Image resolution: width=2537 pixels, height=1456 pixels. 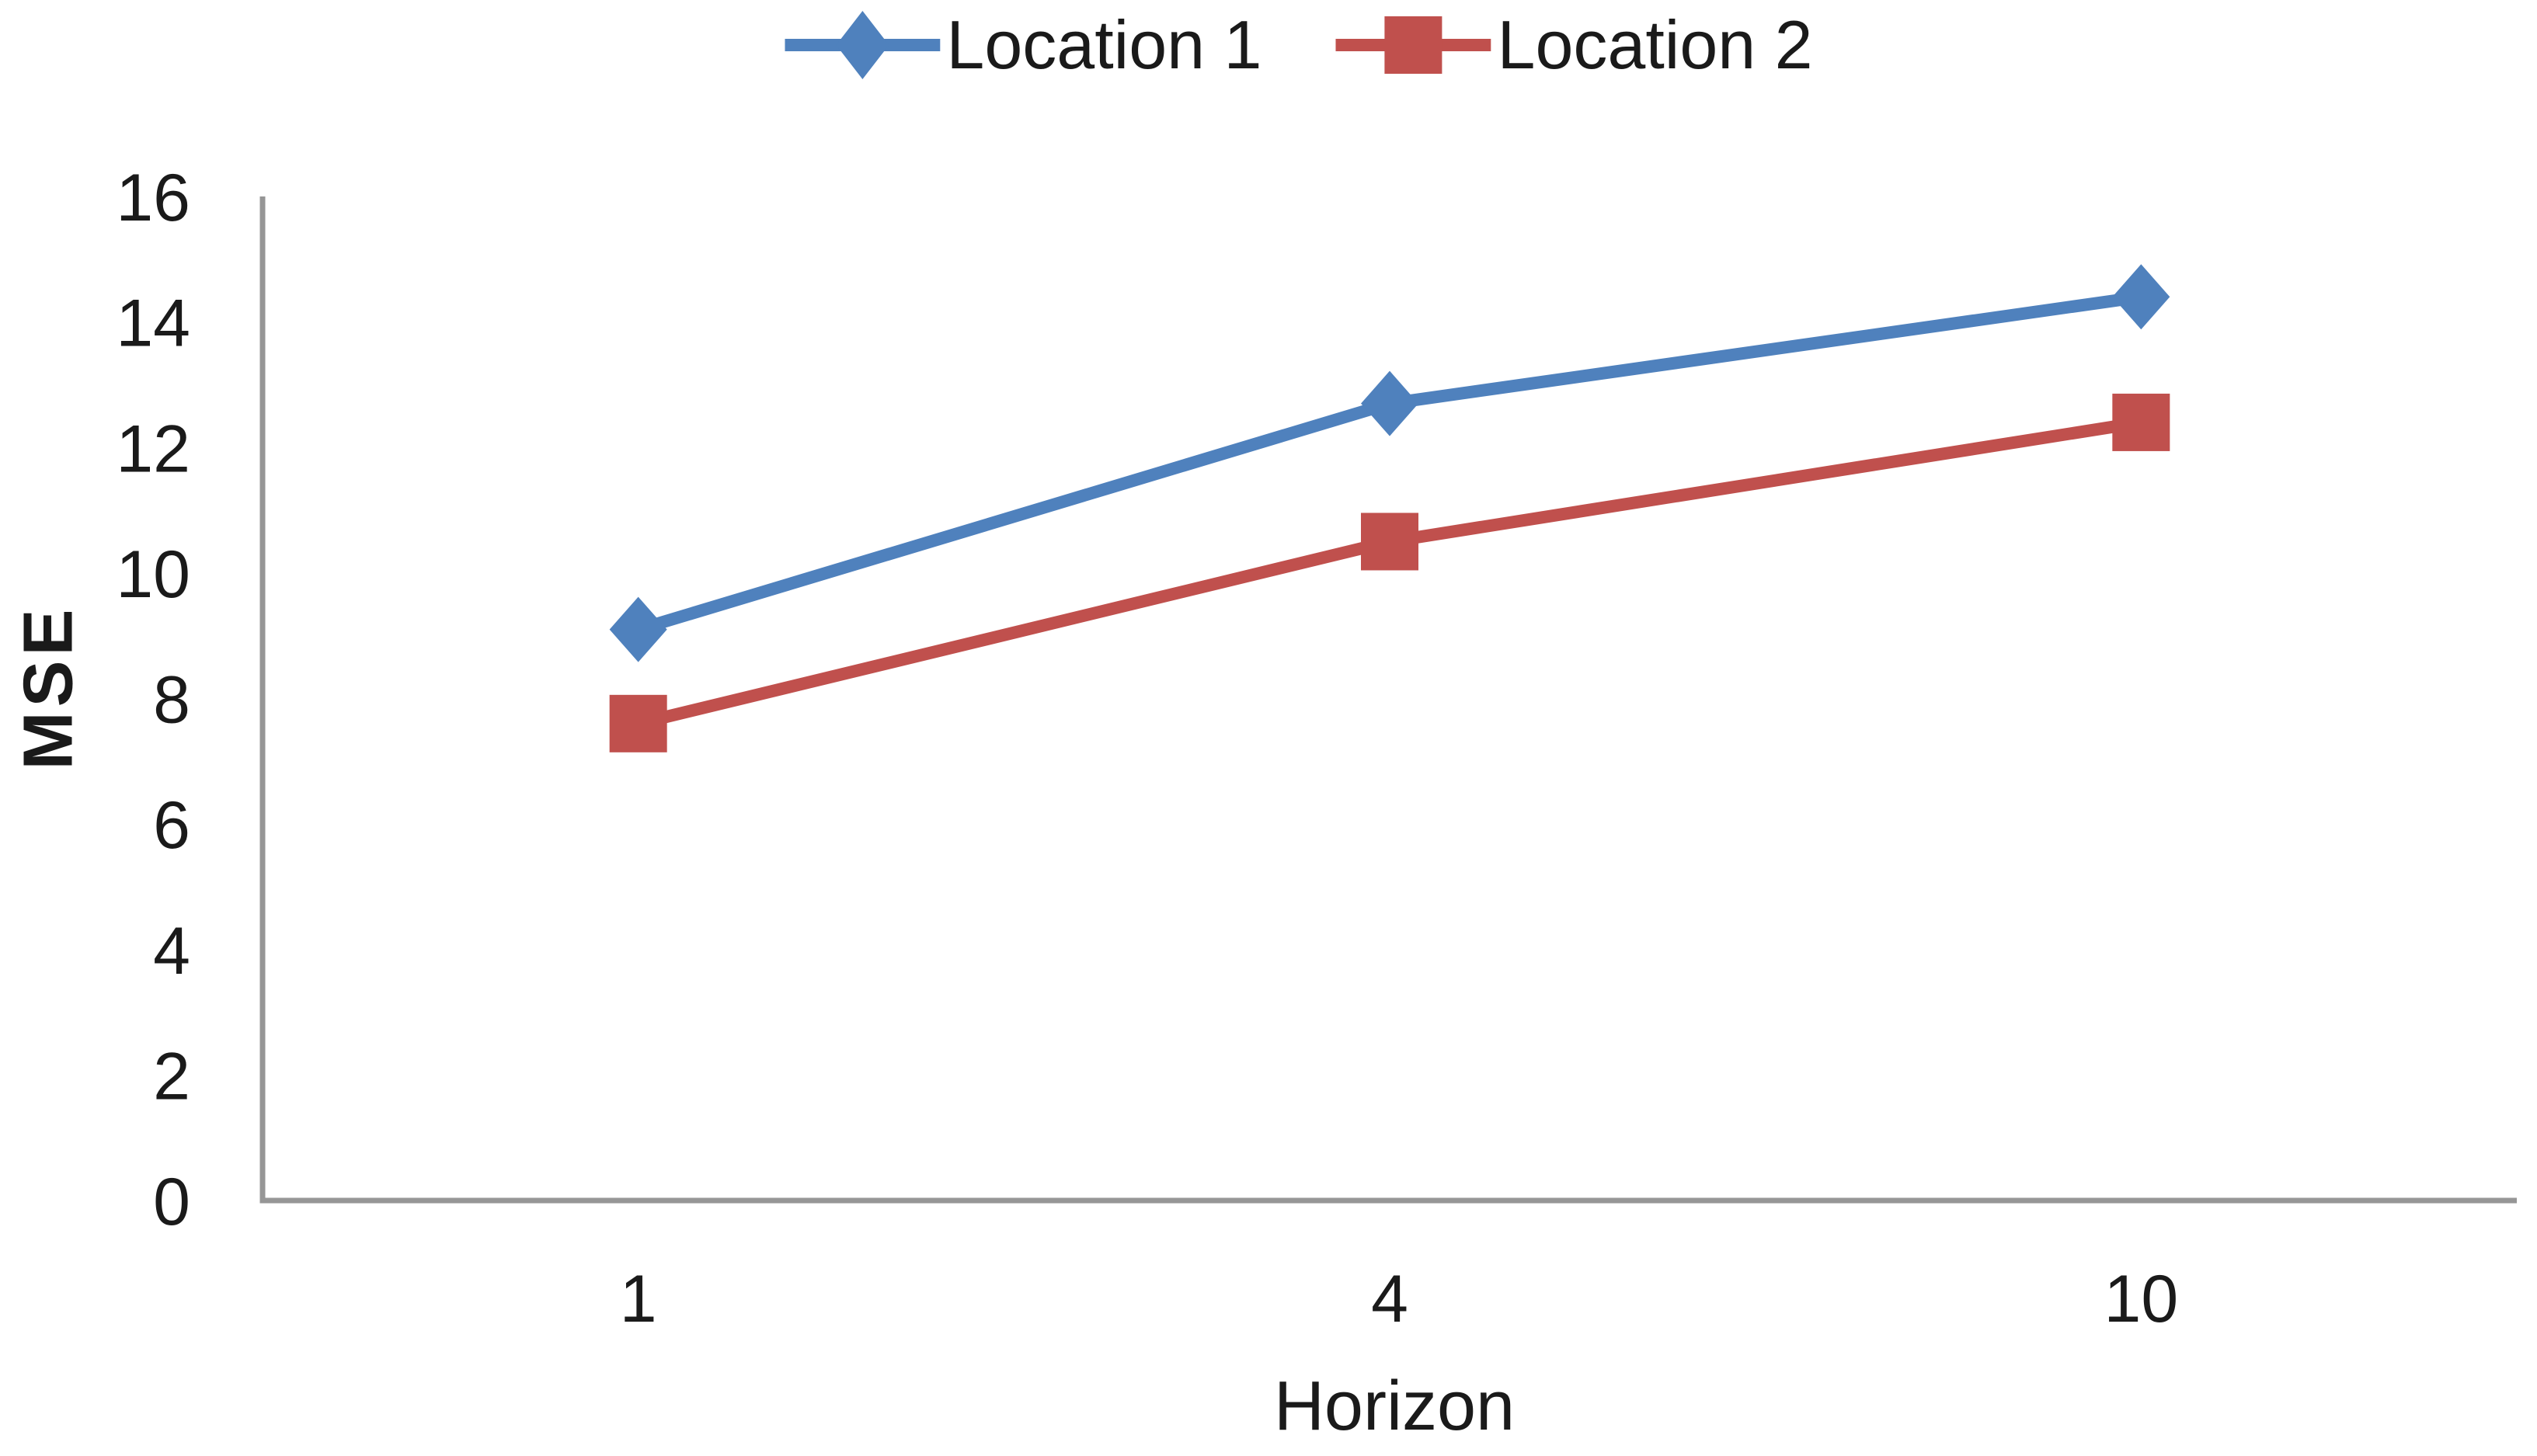 What do you see at coordinates (153, 324) in the screenshot?
I see `y-tick-label: 14` at bounding box center [153, 324].